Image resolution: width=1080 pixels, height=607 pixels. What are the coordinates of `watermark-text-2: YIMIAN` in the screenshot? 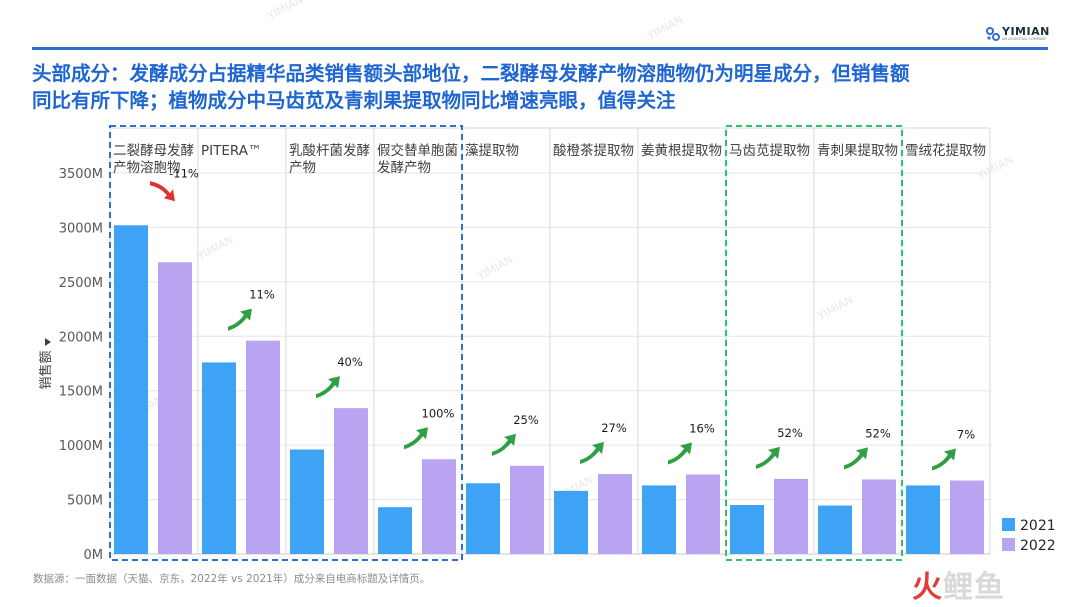 It's located at (214, 248).